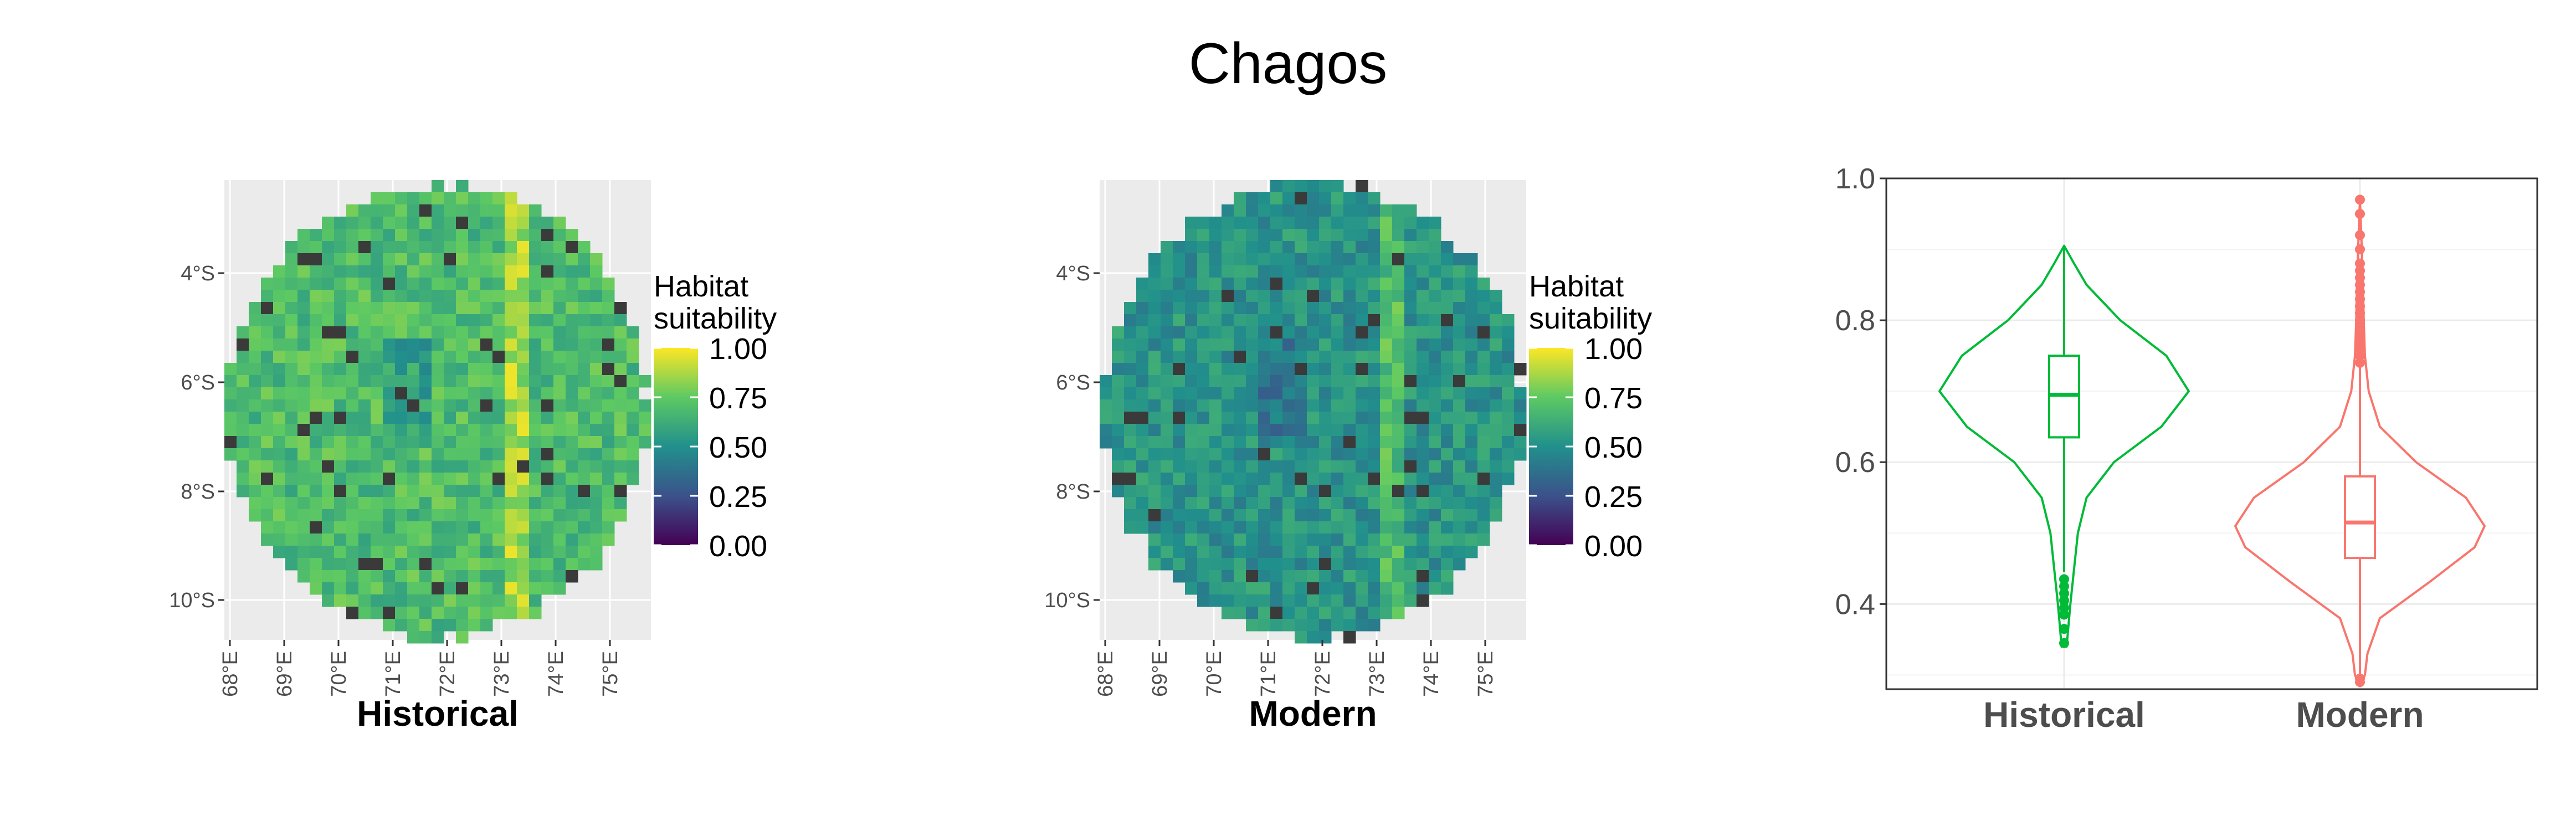 The width and height of the screenshot is (2576, 831). I want to click on colorbar-ticks: 1.000.750.500.250.00, so click(1586, 447).